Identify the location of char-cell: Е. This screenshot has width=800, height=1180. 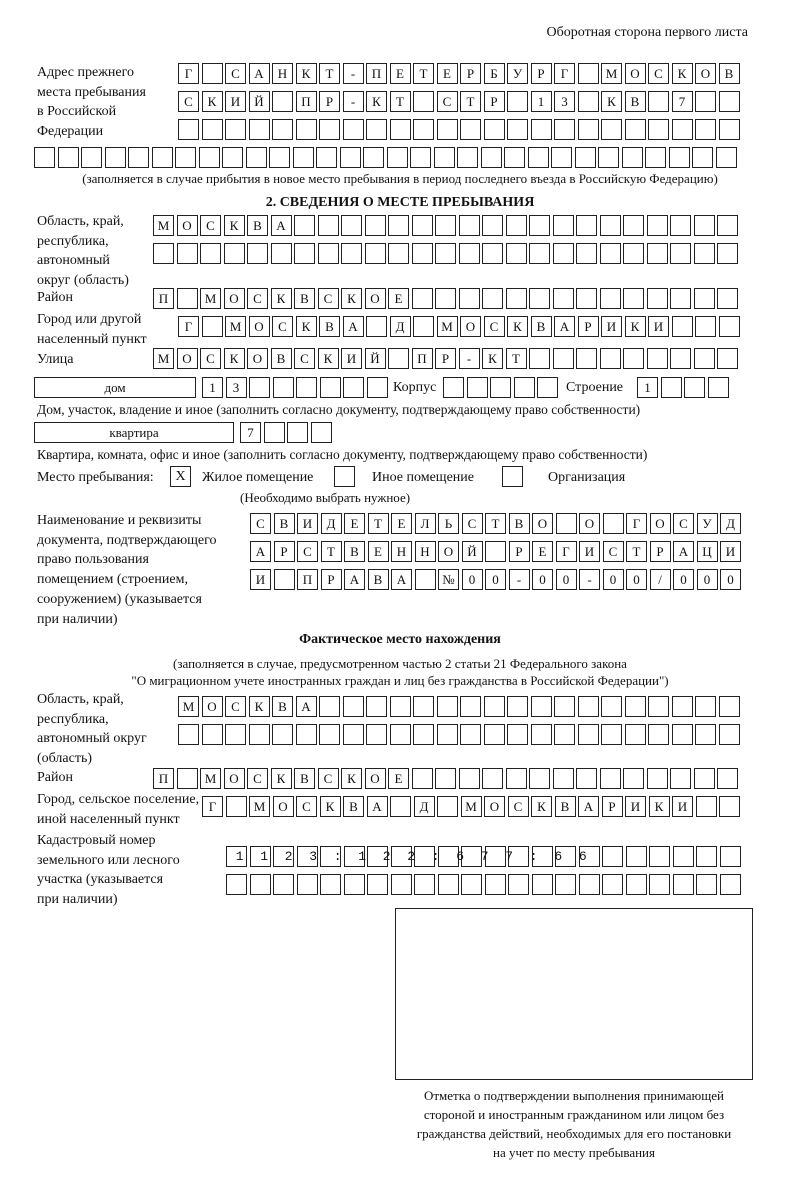
(542, 551).